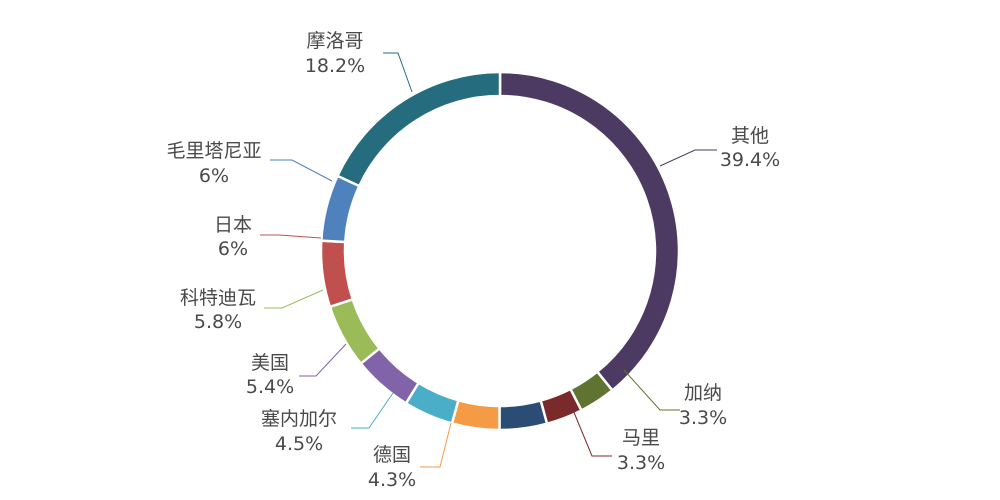 The height and width of the screenshot is (500, 1000). What do you see at coordinates (291, 236) in the screenshot?
I see `leader-line-日本` at bounding box center [291, 236].